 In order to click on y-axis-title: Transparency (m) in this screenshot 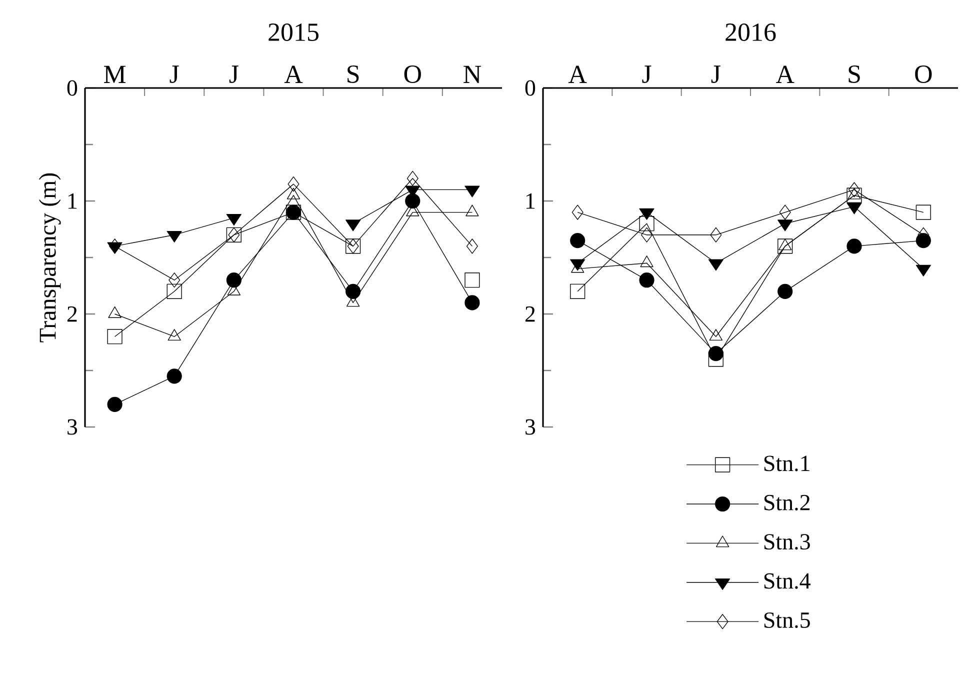, I will do `click(49, 257)`.